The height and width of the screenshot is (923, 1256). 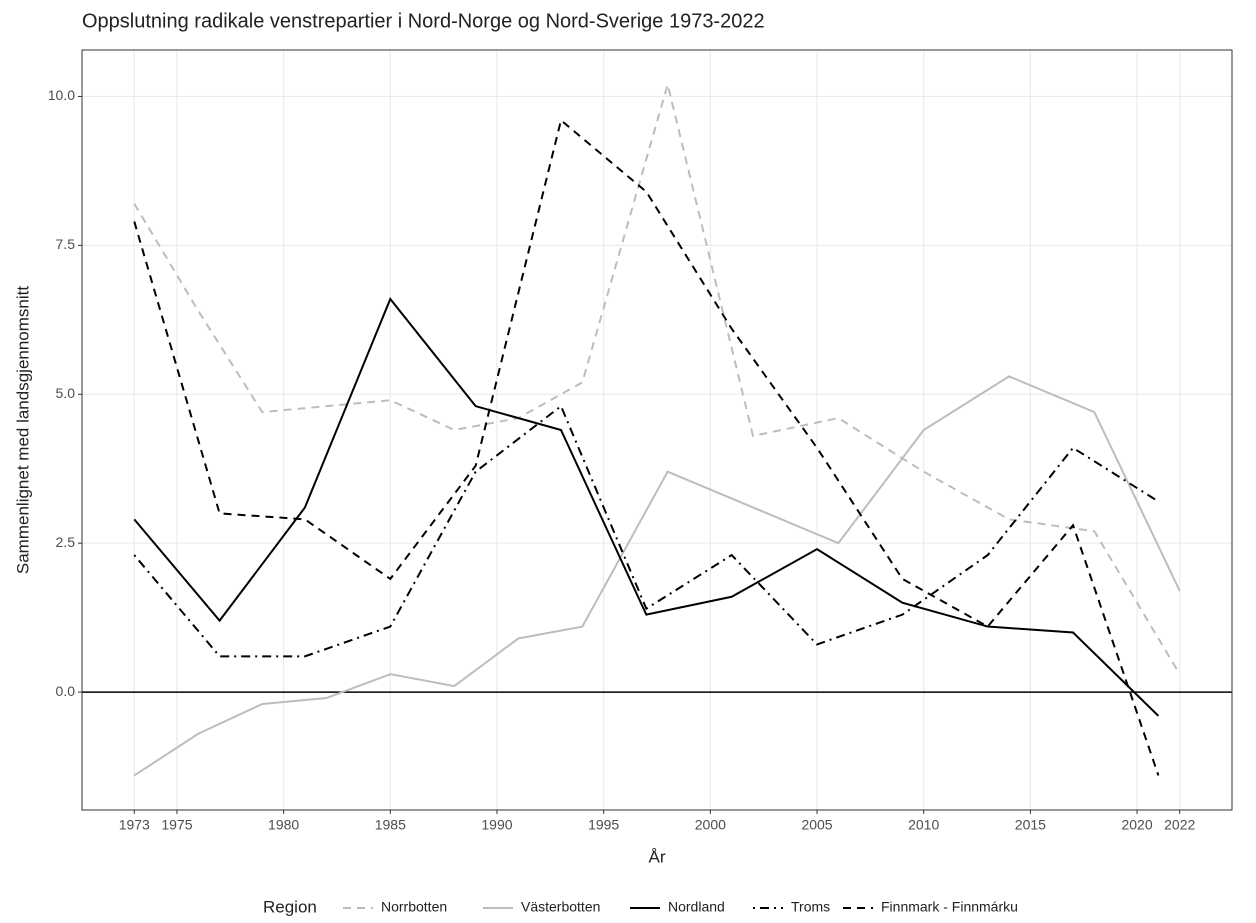 I want to click on x-tick-label: 1990, so click(x=496, y=825).